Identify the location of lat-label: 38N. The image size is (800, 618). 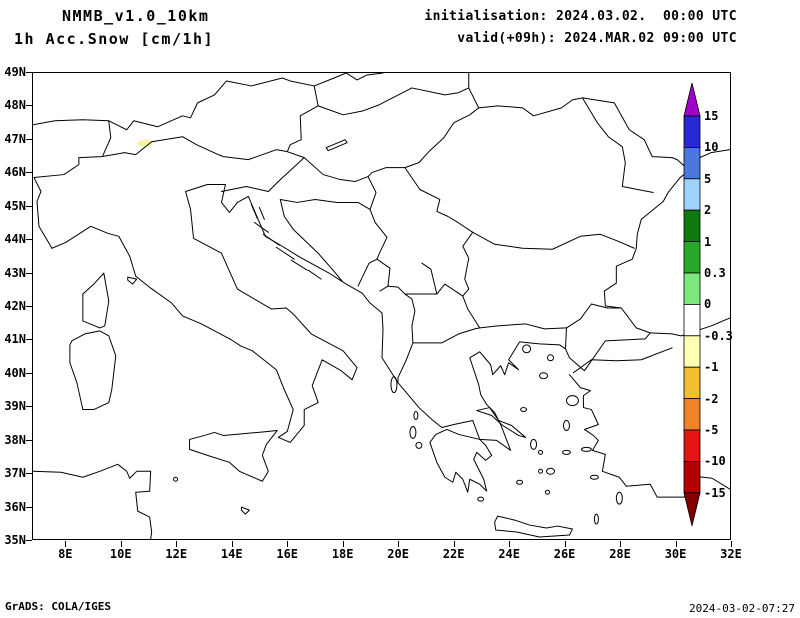
(15, 439).